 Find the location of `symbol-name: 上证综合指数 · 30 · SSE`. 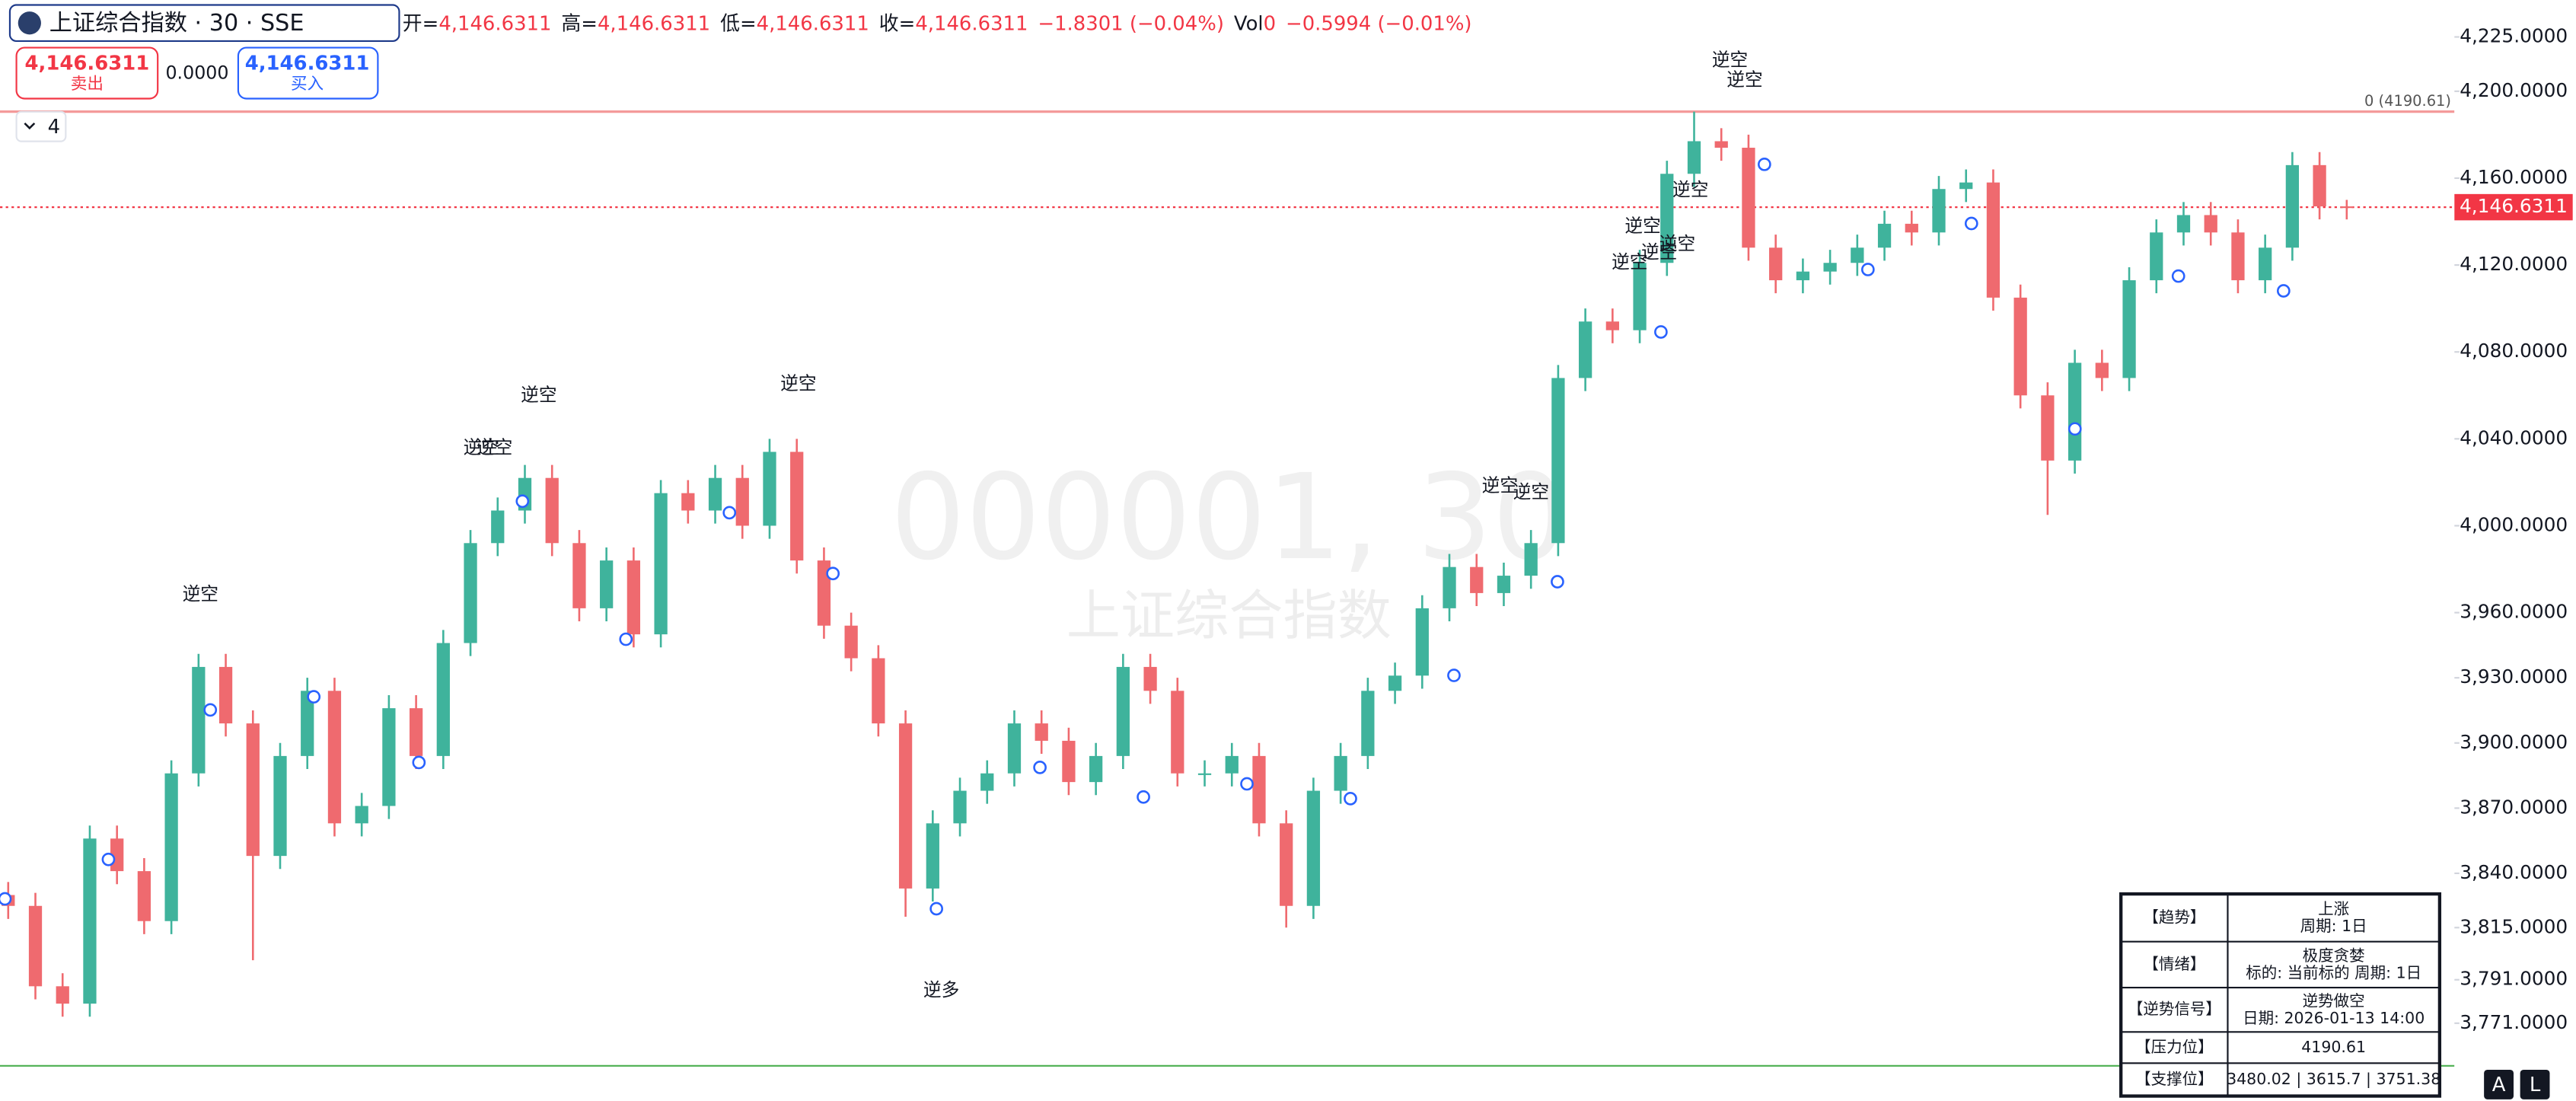

symbol-name: 上证综合指数 · 30 · SSE is located at coordinates (177, 23).